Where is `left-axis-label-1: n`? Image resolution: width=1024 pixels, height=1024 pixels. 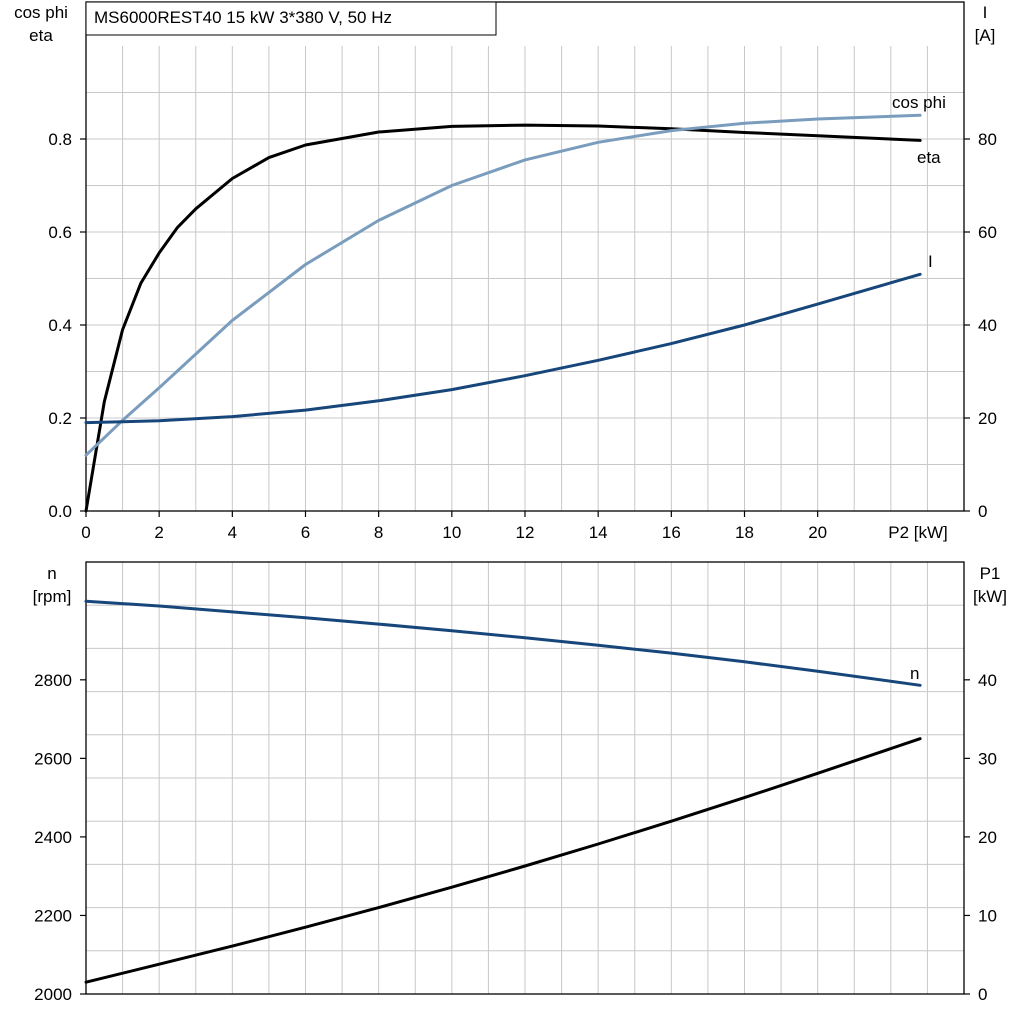 left-axis-label-1: n is located at coordinates (51, 573).